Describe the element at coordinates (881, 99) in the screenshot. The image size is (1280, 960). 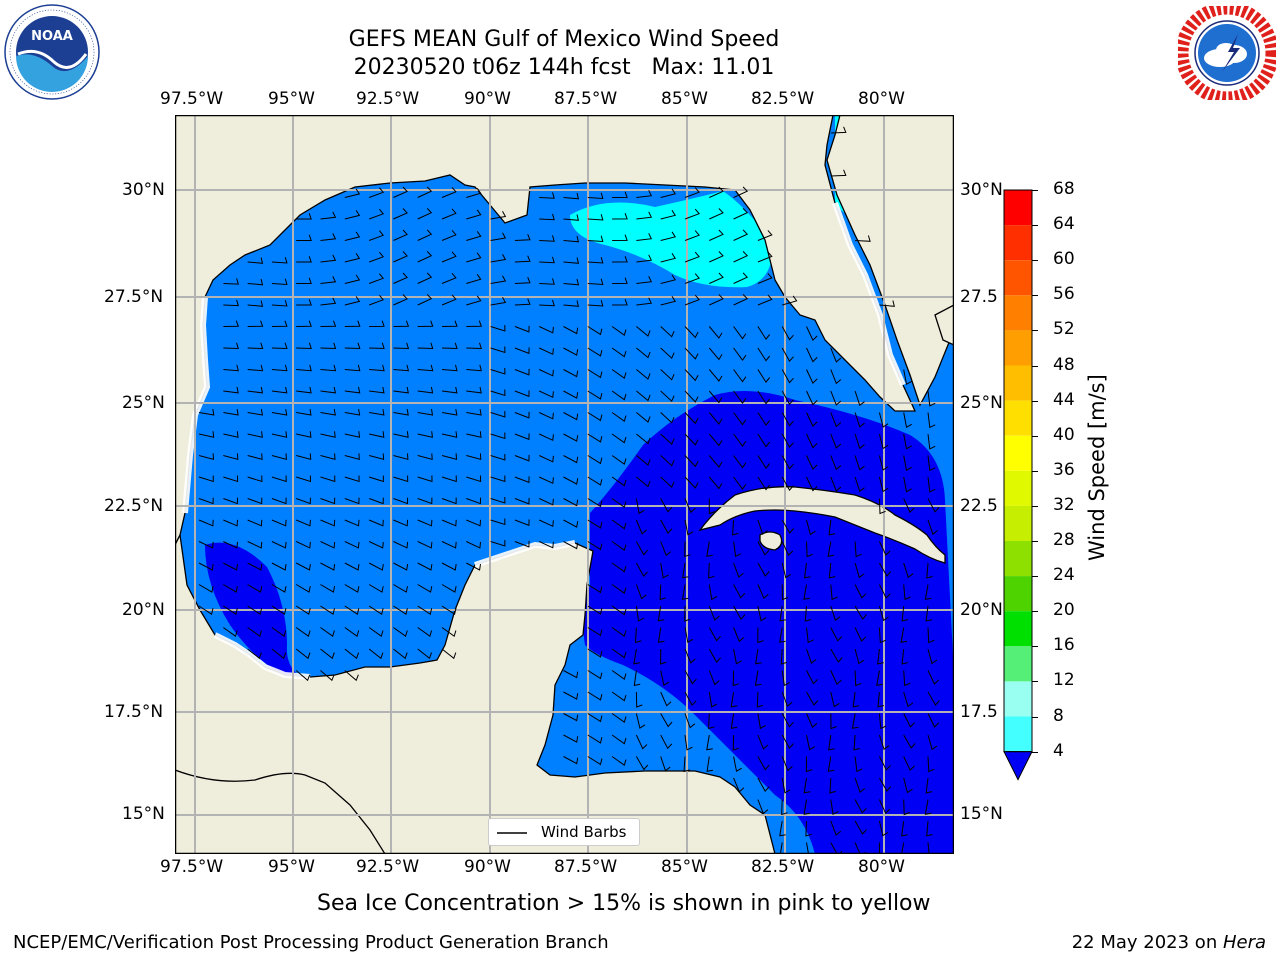
I see `lon-tick-top: 80°W` at that location.